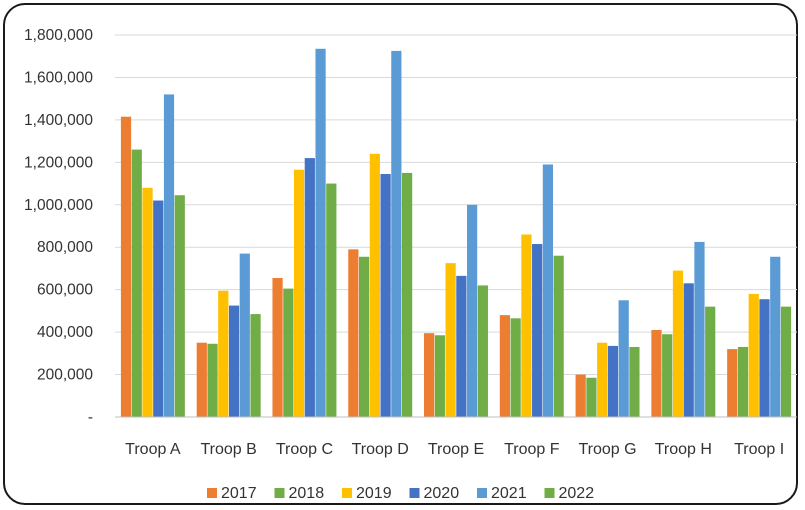  What do you see at coordinates (126, 267) in the screenshot?
I see `bar-2017-troop-a` at bounding box center [126, 267].